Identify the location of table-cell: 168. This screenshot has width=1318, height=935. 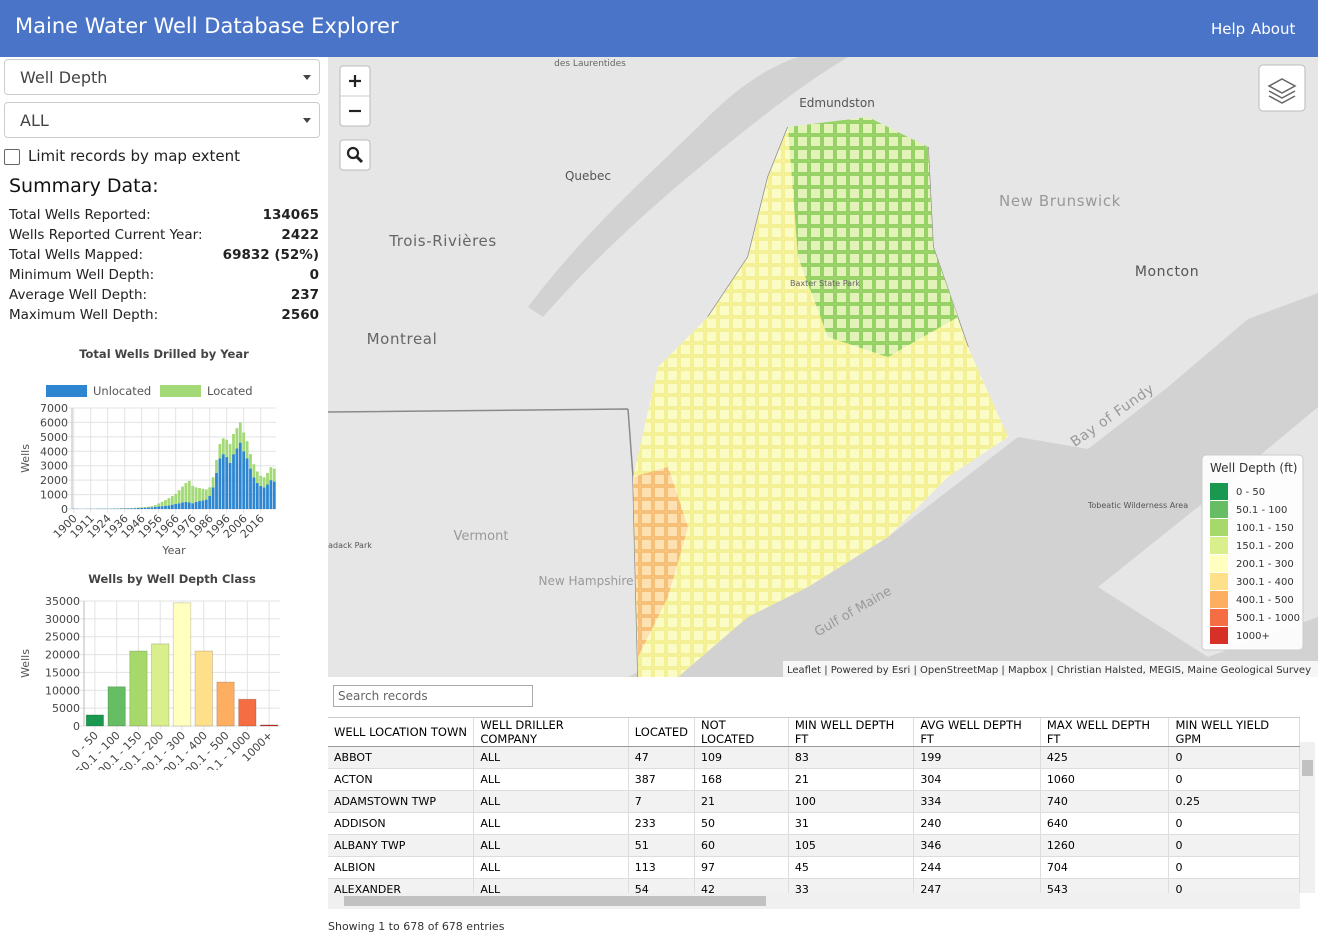
(742, 780).